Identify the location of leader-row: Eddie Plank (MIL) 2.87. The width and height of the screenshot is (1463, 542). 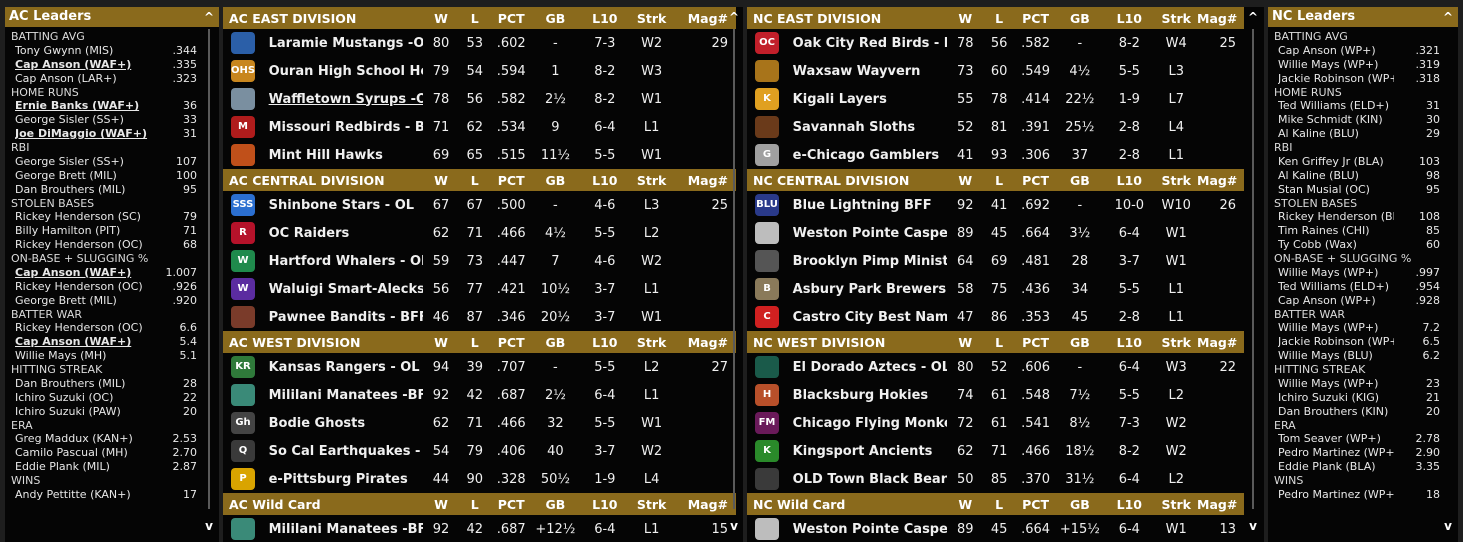
(105, 467).